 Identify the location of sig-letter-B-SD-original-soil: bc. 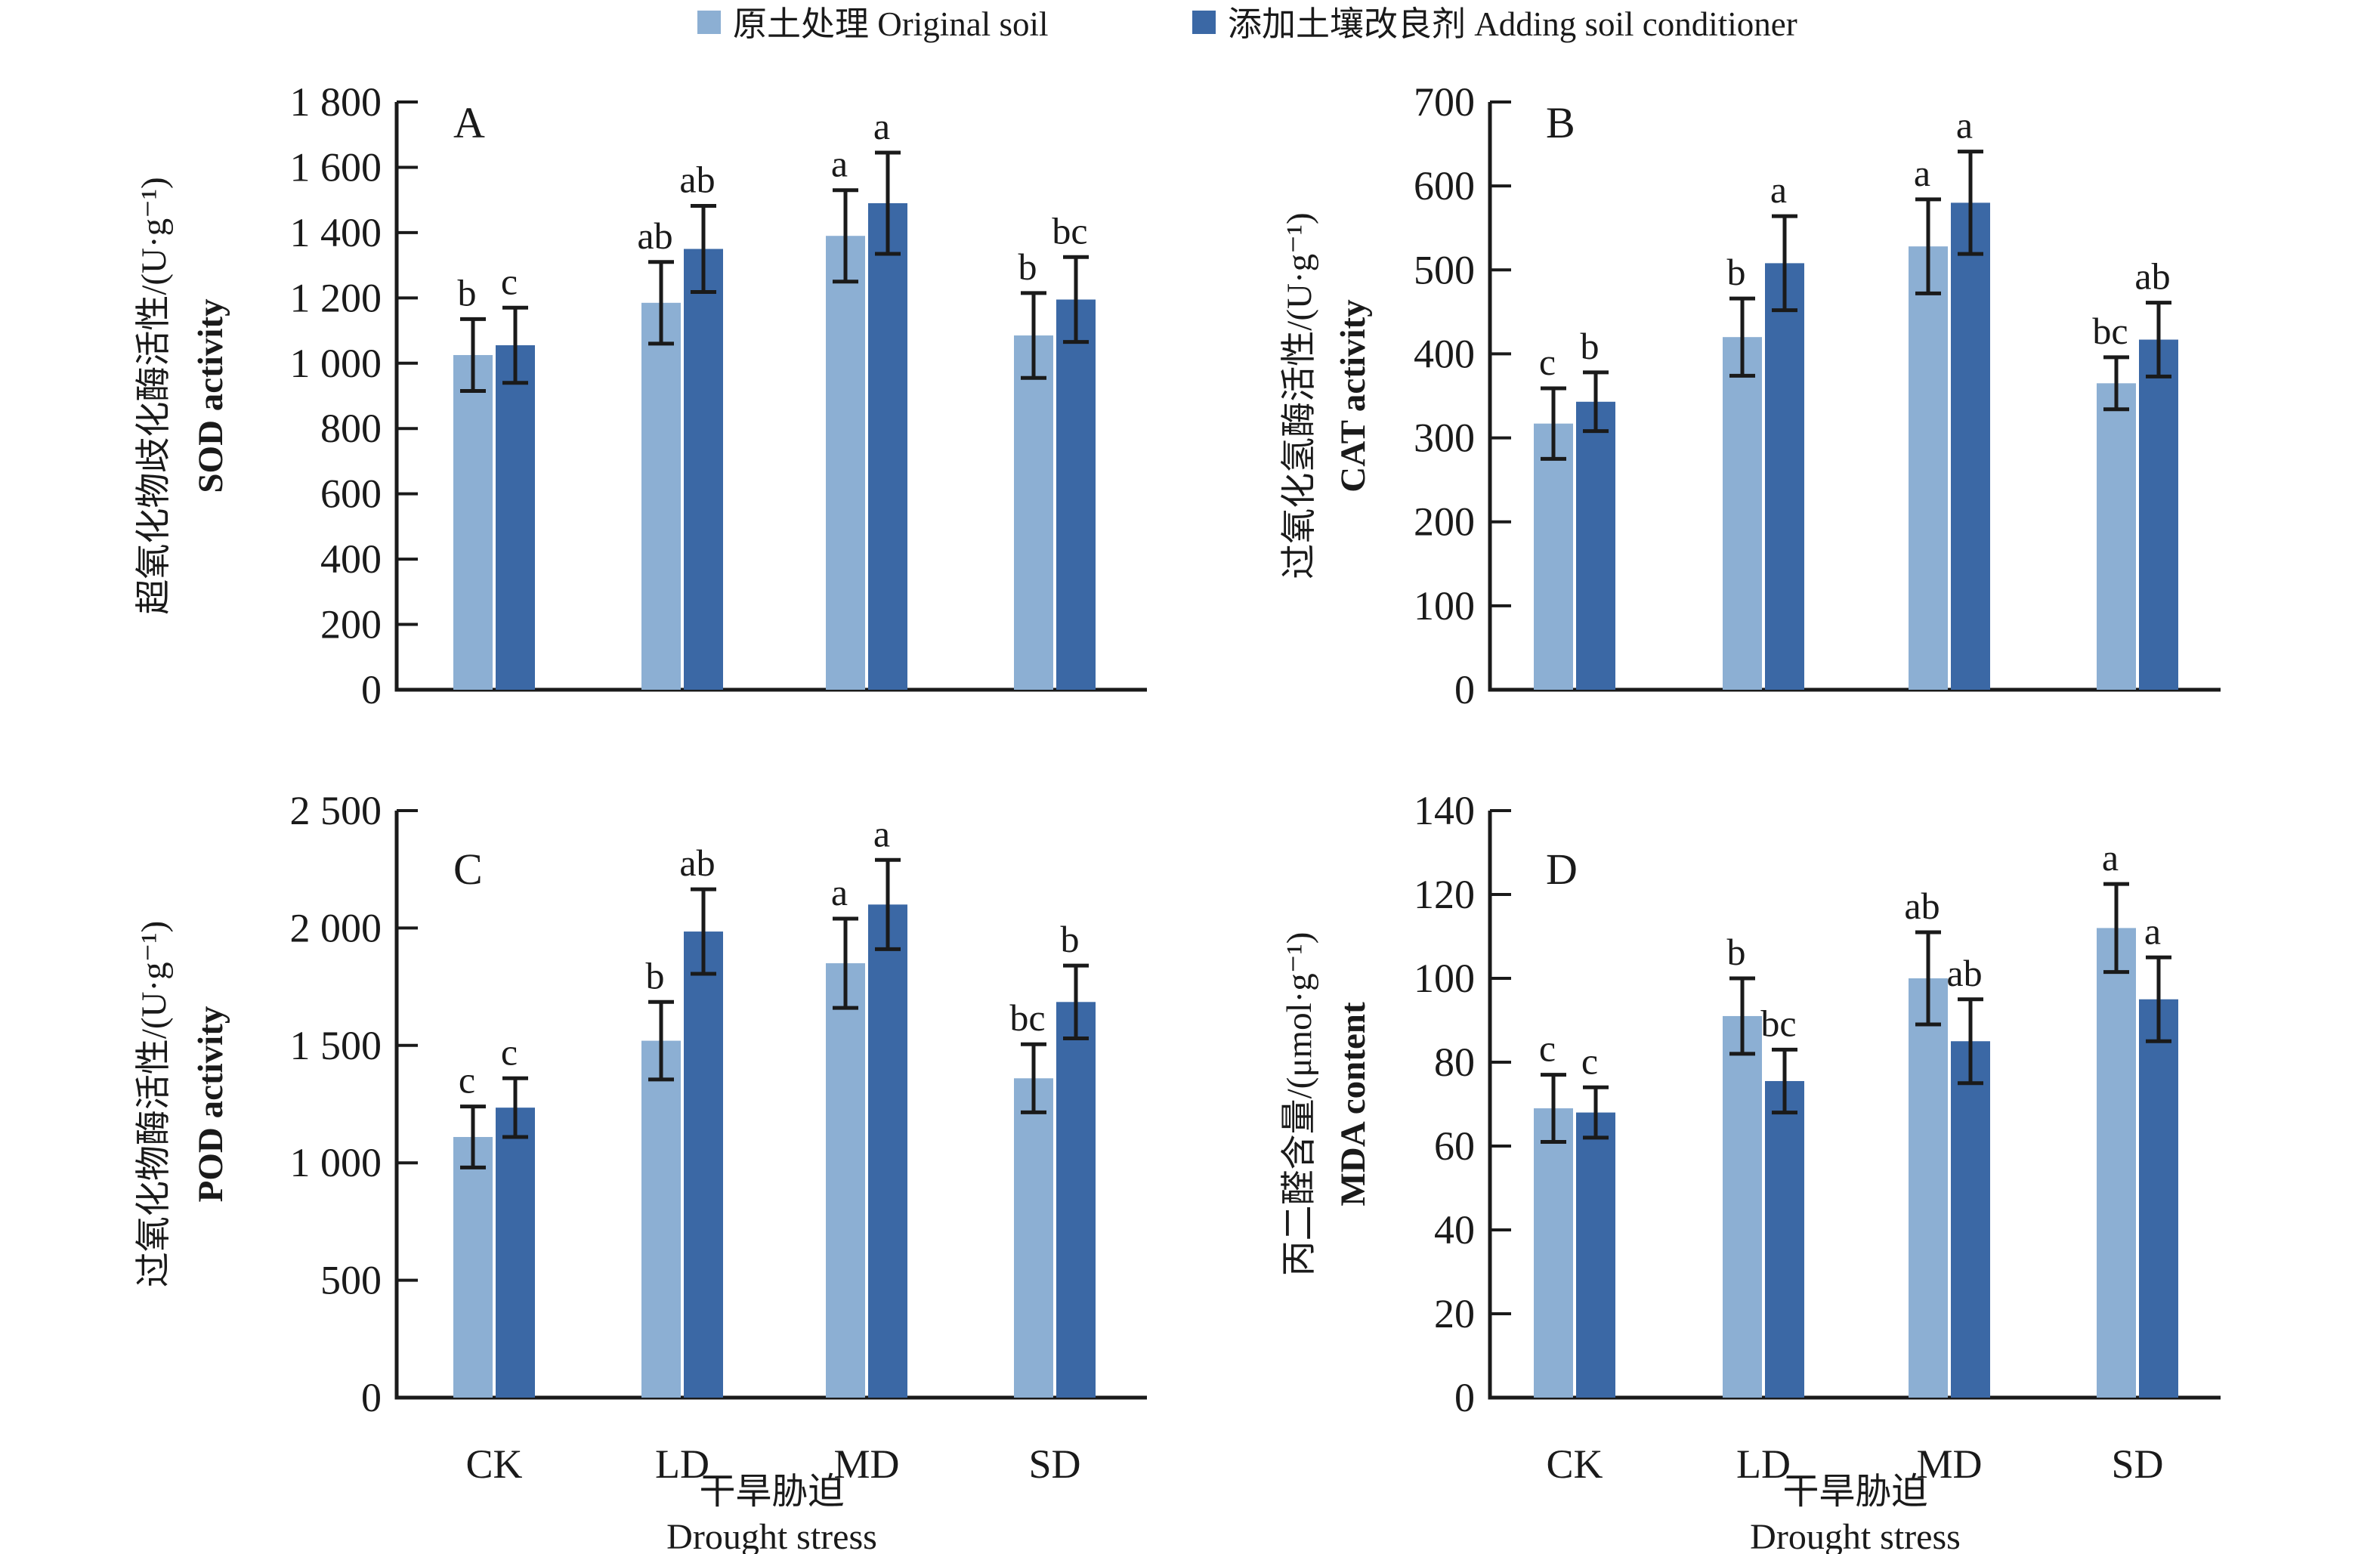
(2110, 331).